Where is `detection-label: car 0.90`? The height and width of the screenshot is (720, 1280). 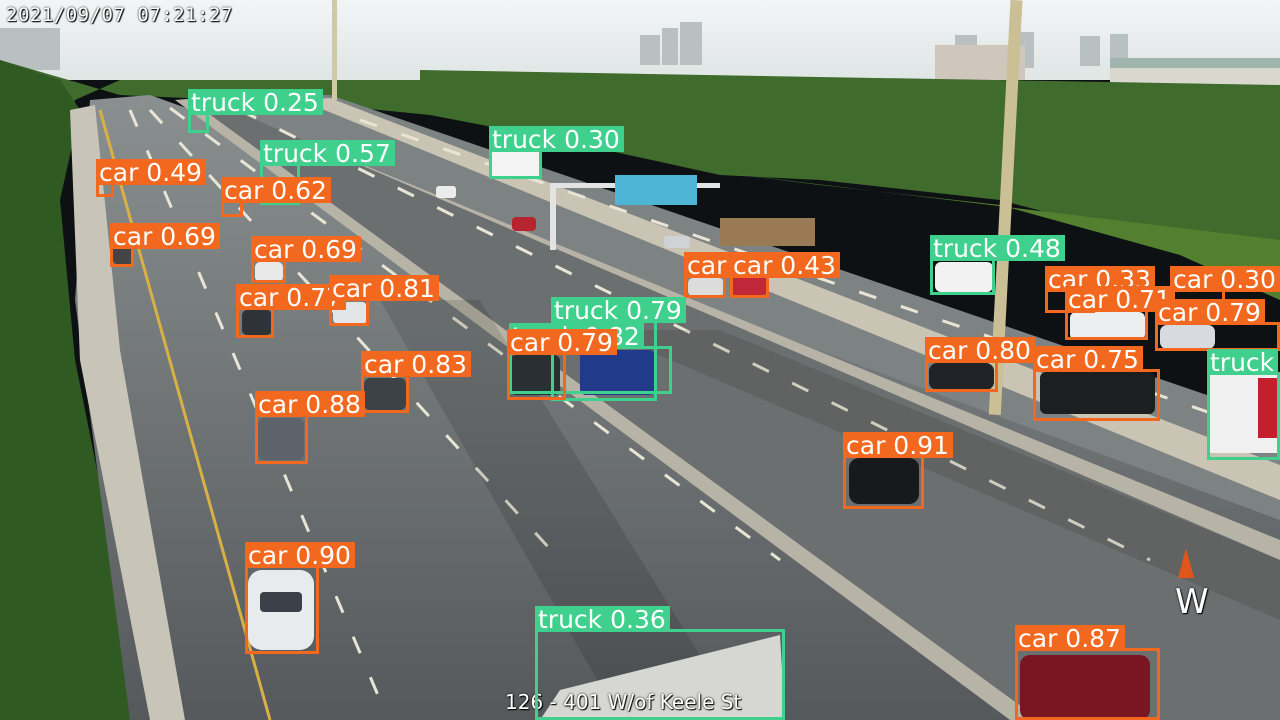
detection-label: car 0.90 is located at coordinates (300, 555).